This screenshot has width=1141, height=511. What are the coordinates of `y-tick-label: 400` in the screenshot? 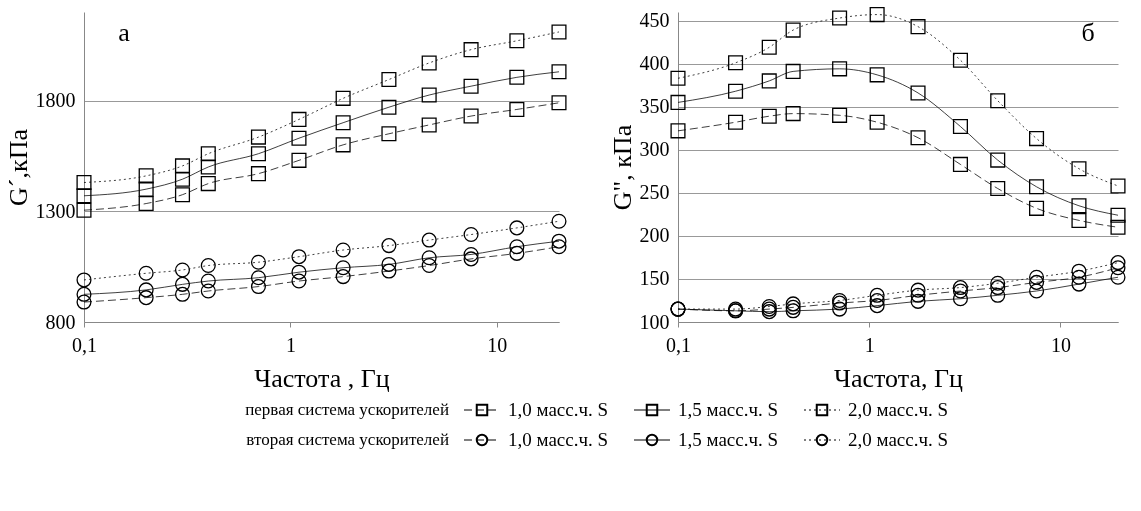 It's located at (654, 63).